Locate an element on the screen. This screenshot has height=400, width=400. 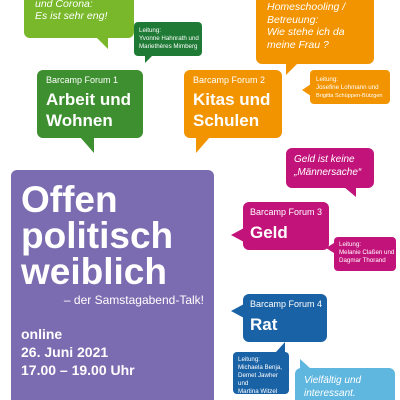
main-title-3: weiblich is located at coordinates (94, 271).